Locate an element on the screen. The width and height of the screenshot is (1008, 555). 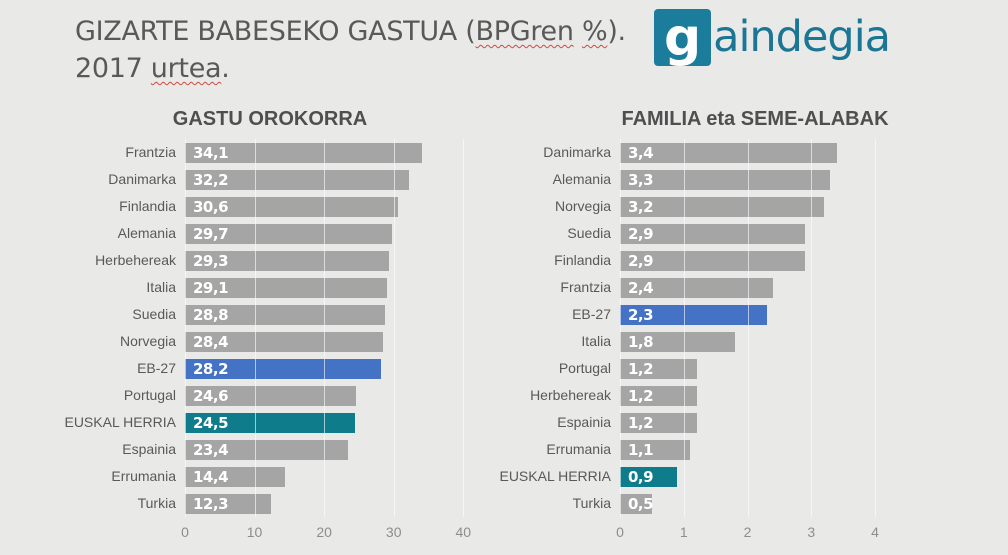
axis-tick-label: 2 is located at coordinates (747, 532).